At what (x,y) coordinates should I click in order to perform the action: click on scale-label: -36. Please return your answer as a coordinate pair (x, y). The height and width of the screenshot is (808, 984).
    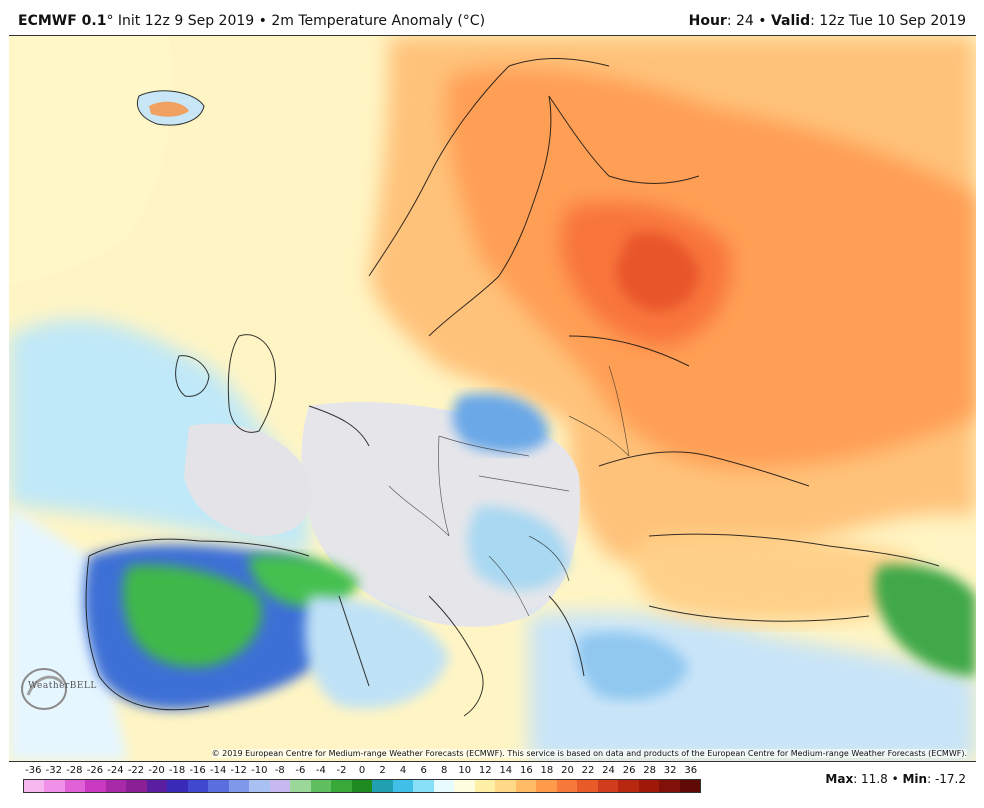
    Looking at the image, I should click on (33, 770).